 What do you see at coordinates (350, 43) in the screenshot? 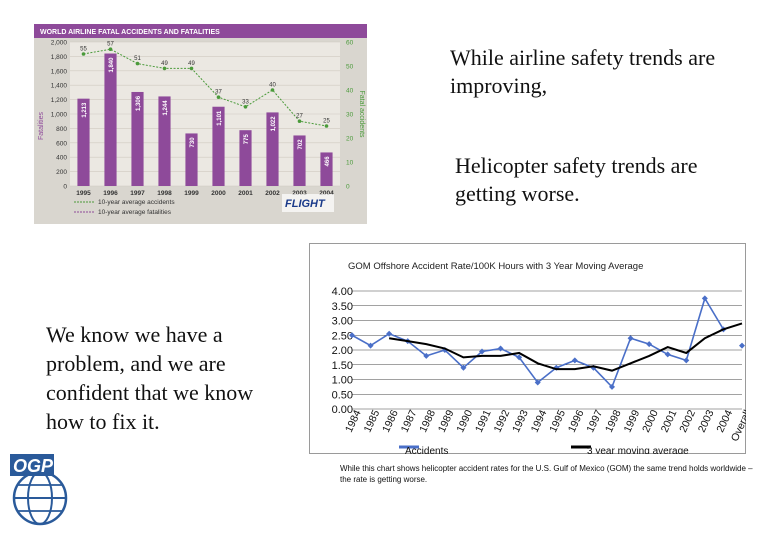
I see `airline-y2tick-label: 60` at bounding box center [350, 43].